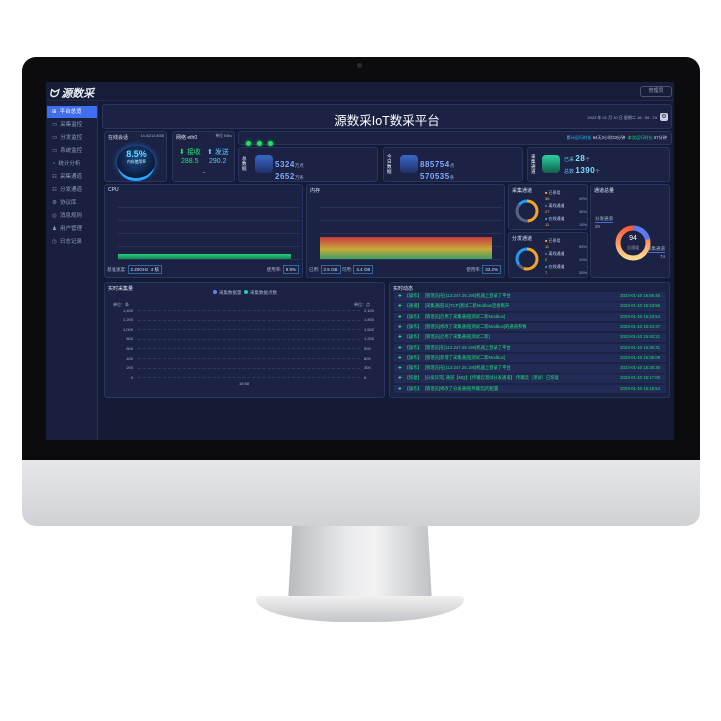 This screenshot has height=721, width=721. What do you see at coordinates (72, 229) in the screenshot?
I see `sidebar-item: ♟ 用户管理` at bounding box center [72, 229].